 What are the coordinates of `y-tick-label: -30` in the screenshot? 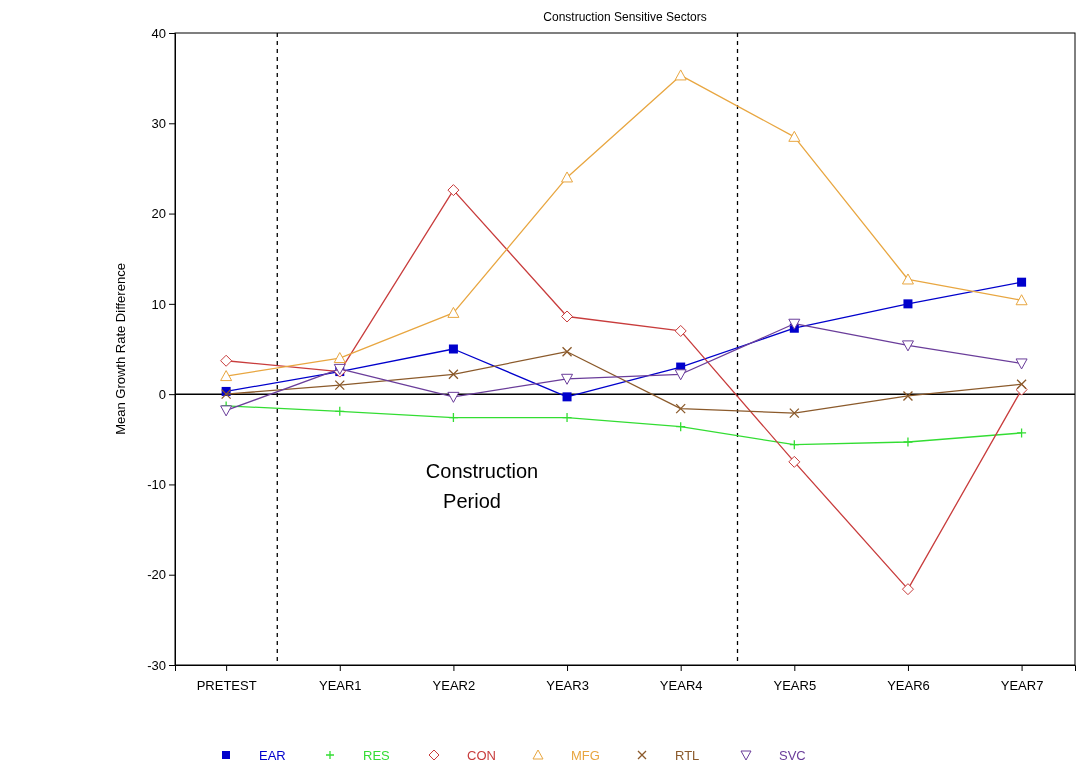 It's located at (156, 665).